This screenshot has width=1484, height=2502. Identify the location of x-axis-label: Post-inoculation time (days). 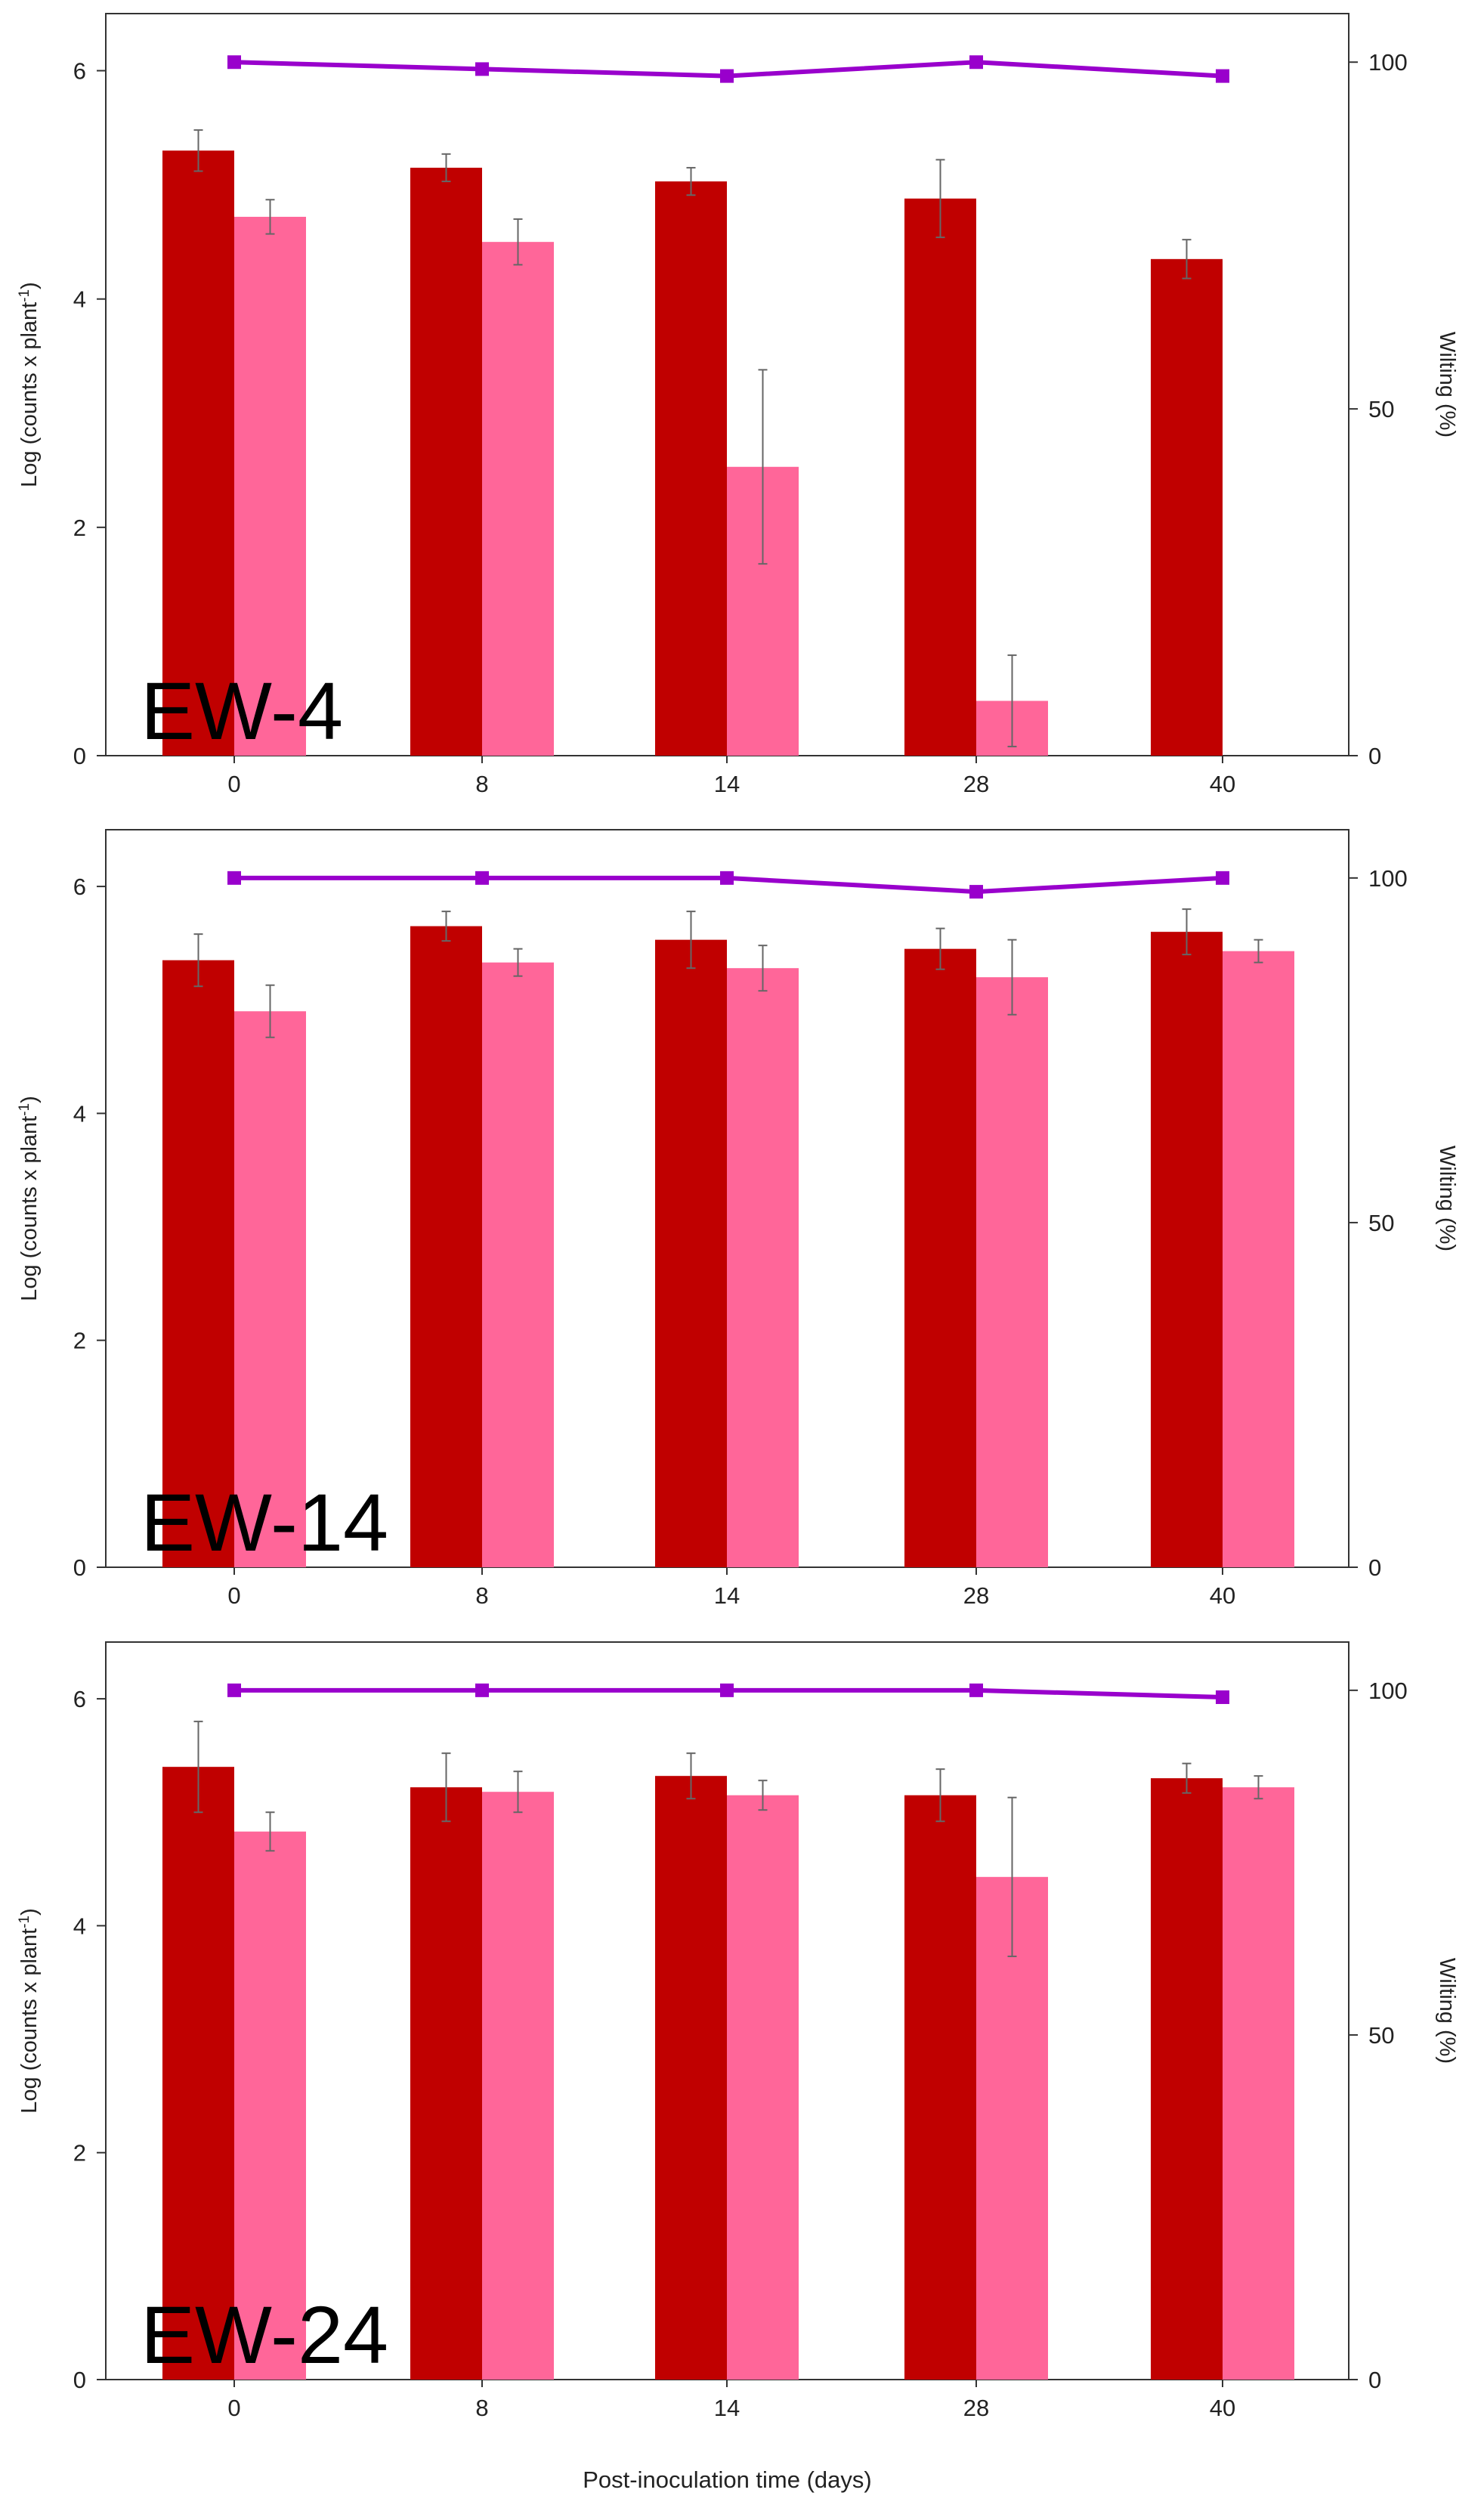
(728, 2480).